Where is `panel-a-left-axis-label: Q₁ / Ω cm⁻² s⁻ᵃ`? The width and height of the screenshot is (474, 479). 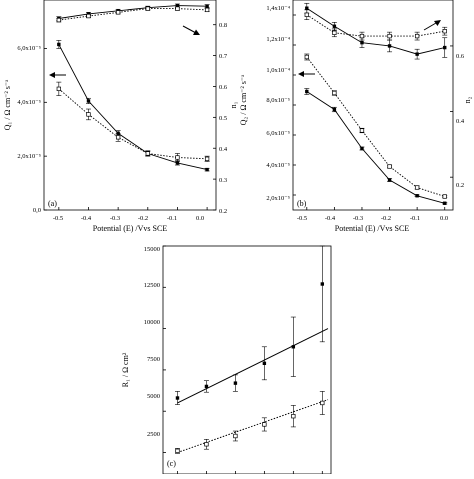
panel-a-left-axis-label: Q₁ / Ω cm⁻² s⁻ᵃ is located at coordinates (7, 104).